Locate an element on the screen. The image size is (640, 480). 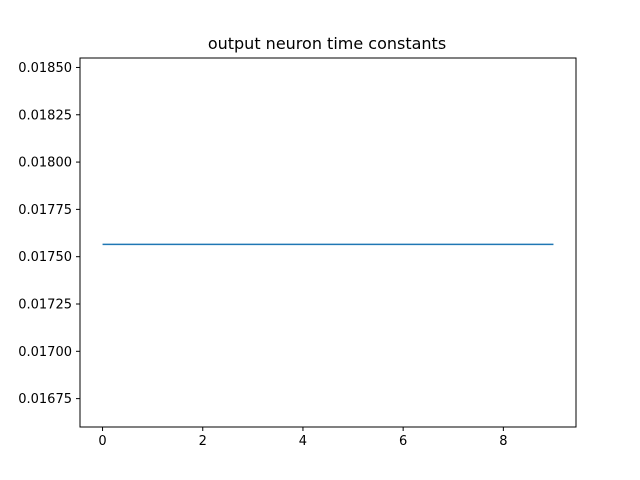
x-tick-label: 6 is located at coordinates (403, 441).